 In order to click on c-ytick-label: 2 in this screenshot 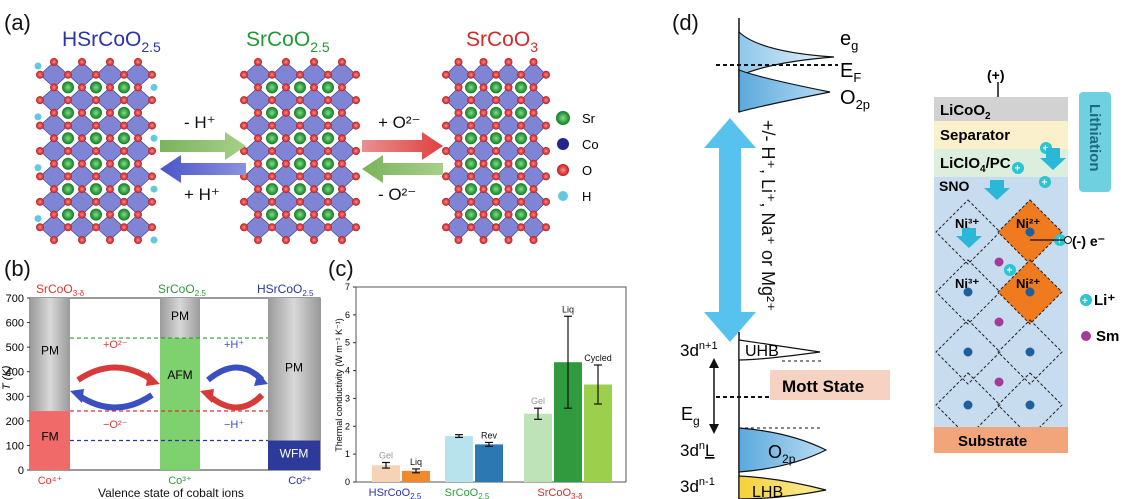, I will do `click(347, 426)`.